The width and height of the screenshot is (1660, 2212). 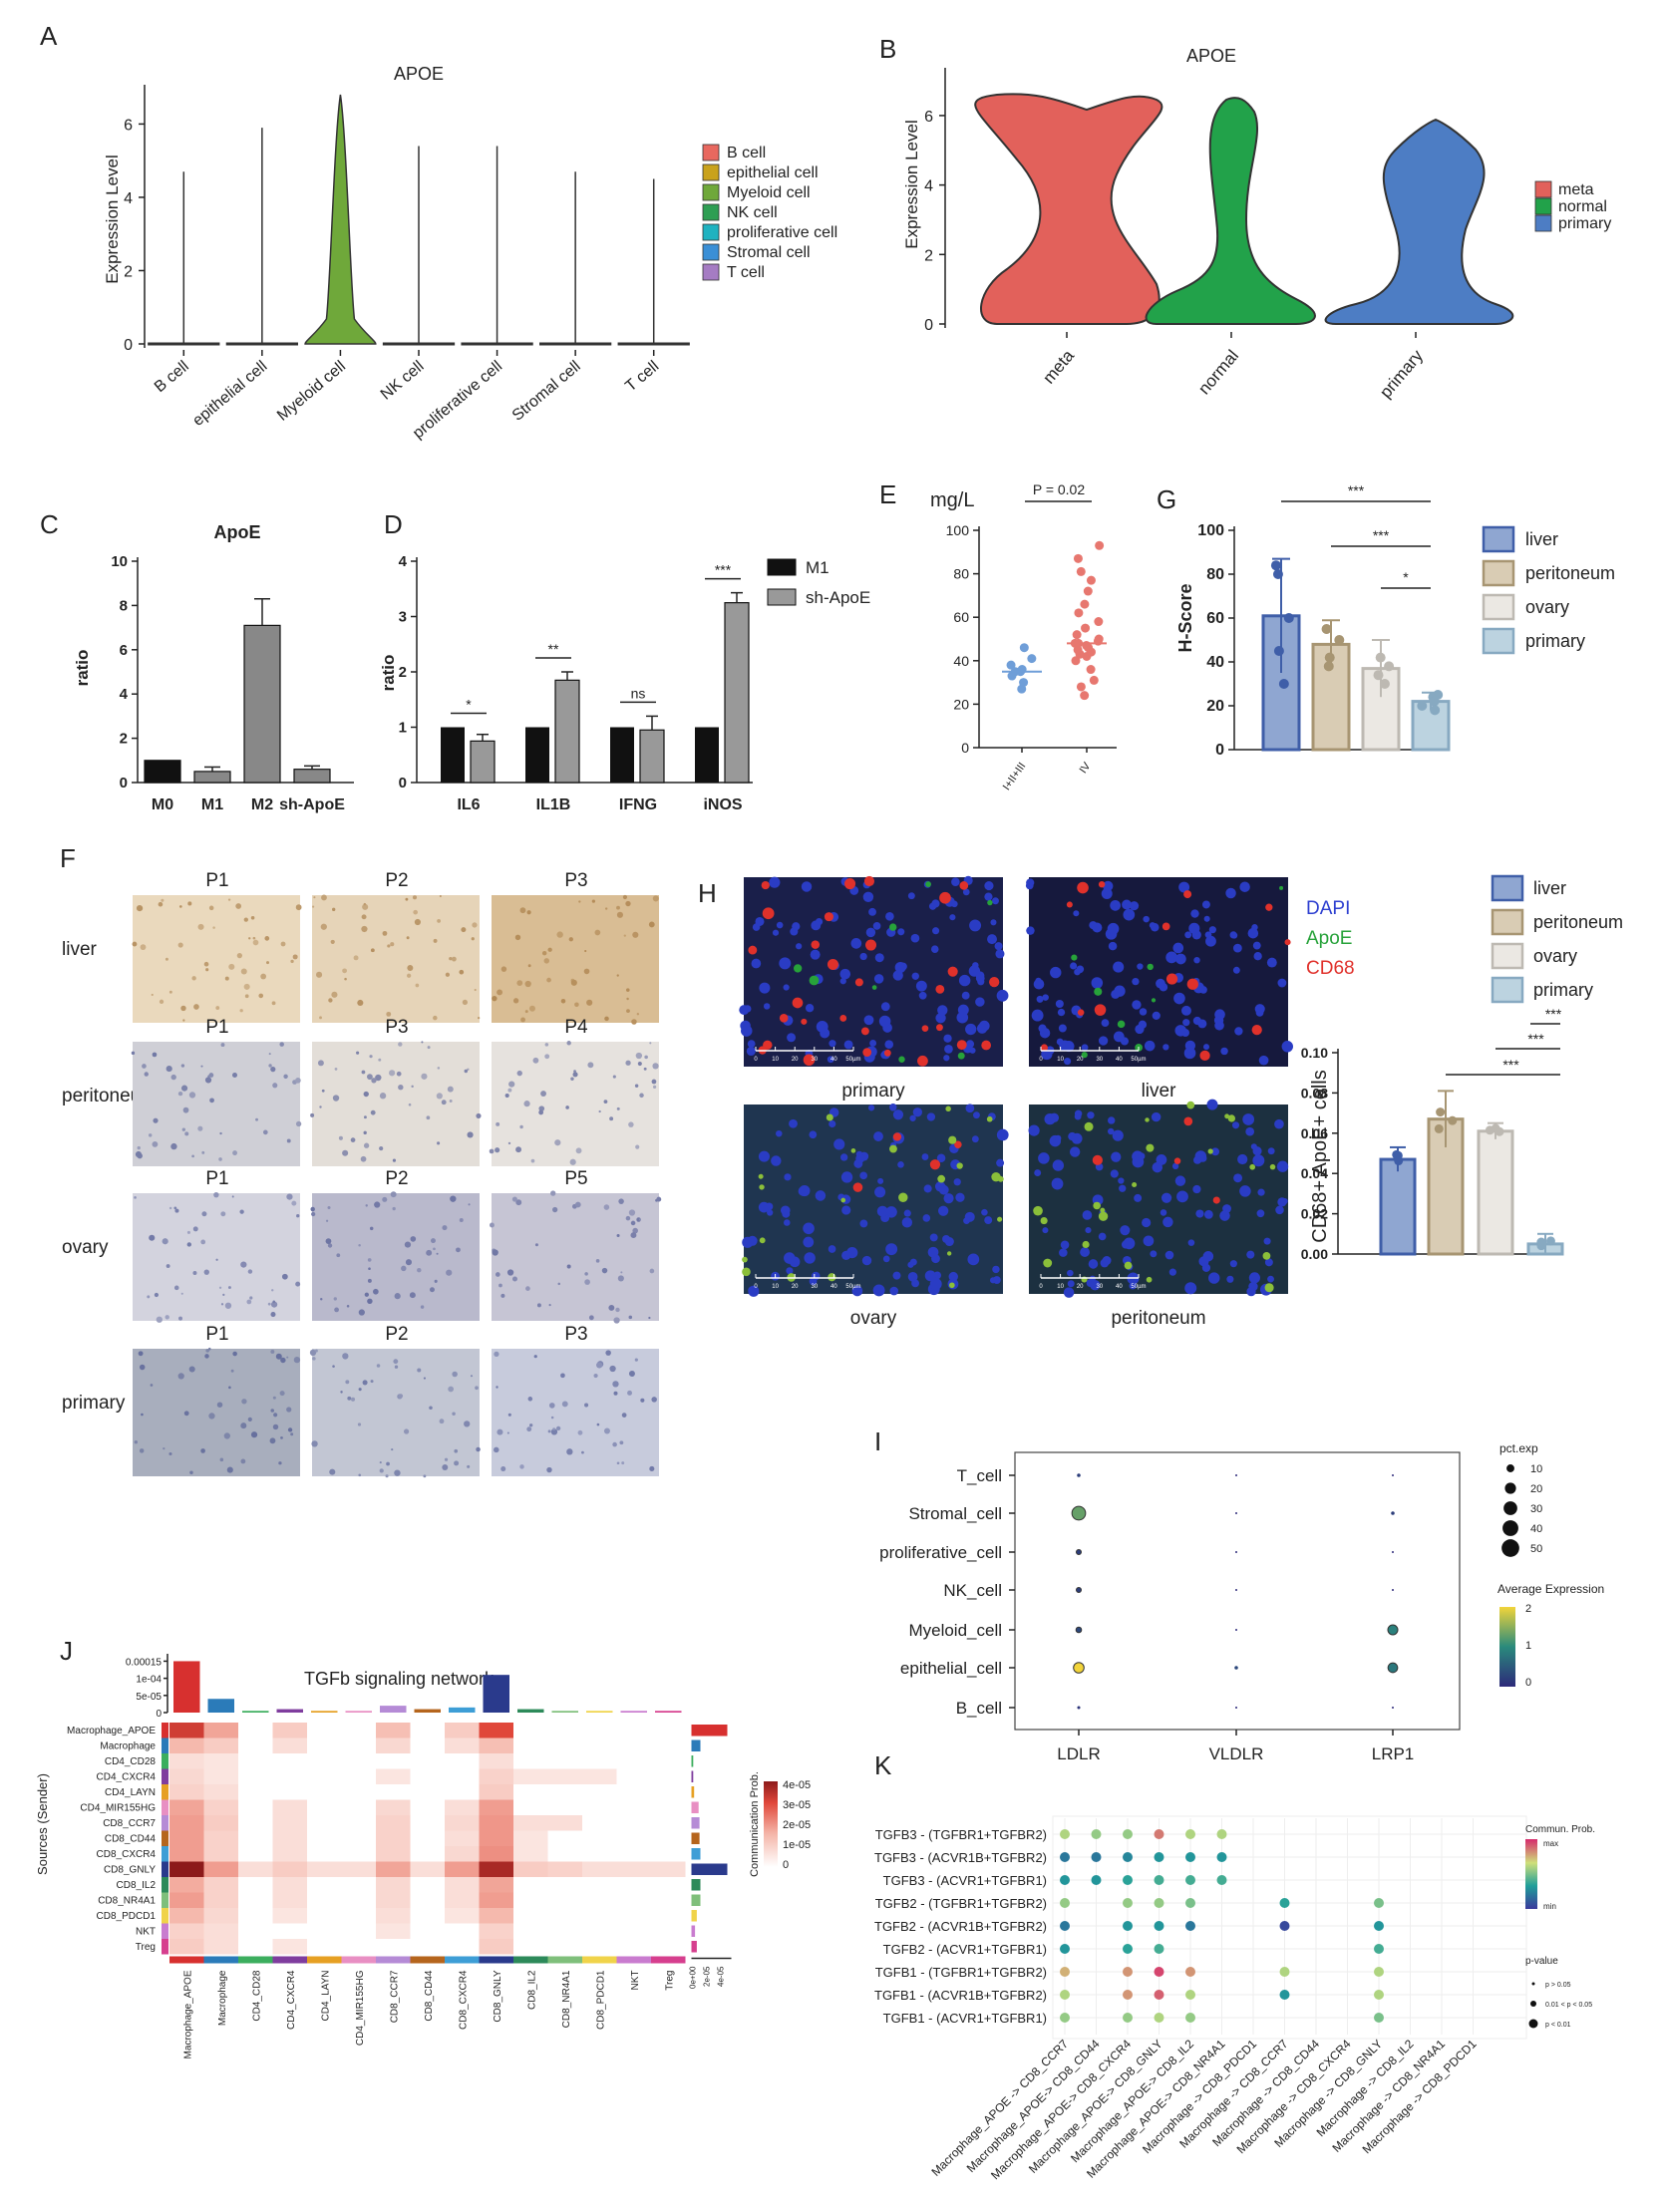 What do you see at coordinates (1568, 2005) in the screenshot?
I see `K-size-legend-label: 0.01 < p < 0.05` at bounding box center [1568, 2005].